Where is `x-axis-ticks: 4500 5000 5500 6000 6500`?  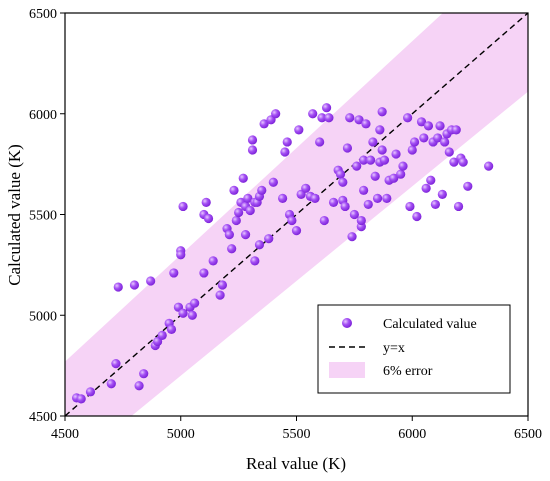
x-axis-ticks: 4500 5000 5500 6000 6500 is located at coordinates (296, 429).